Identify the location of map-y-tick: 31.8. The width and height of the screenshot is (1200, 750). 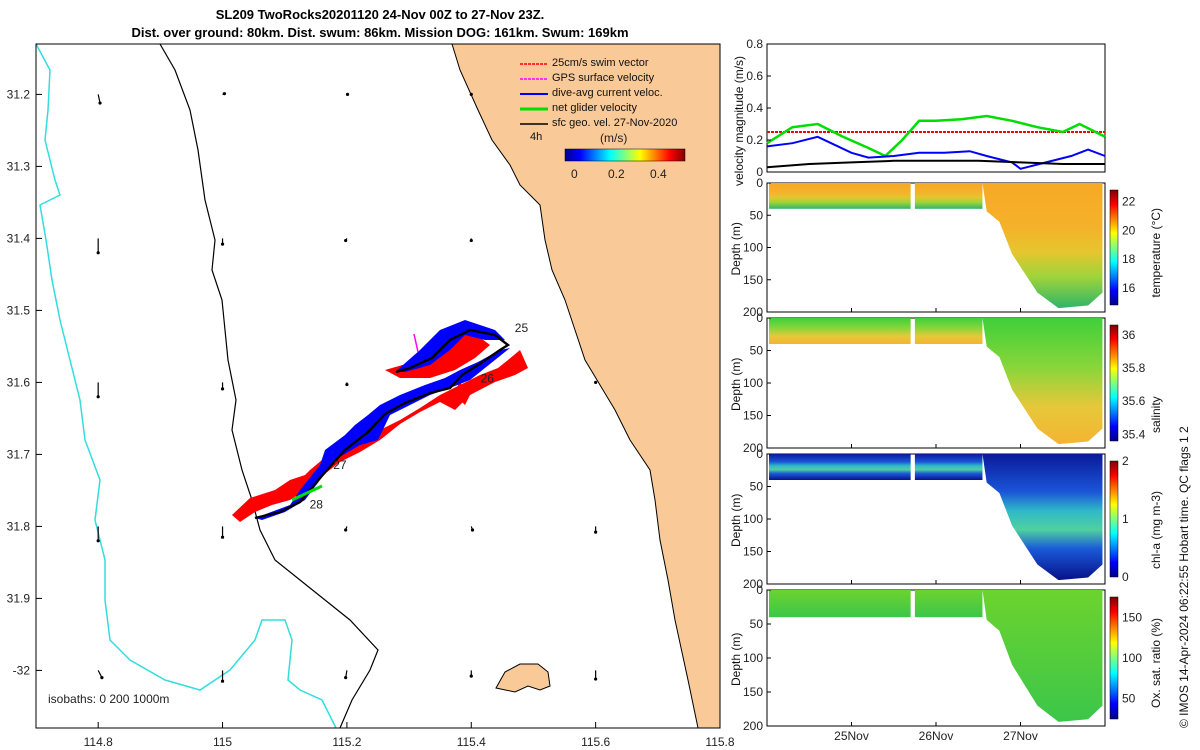
(19, 526).